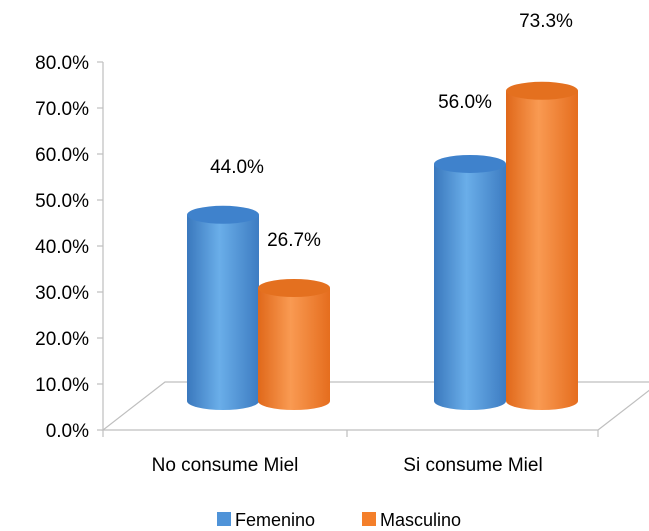 Image resolution: width=649 pixels, height=531 pixels. Describe the element at coordinates (62, 293) in the screenshot. I see `y-tick-label: 30.0%` at that location.